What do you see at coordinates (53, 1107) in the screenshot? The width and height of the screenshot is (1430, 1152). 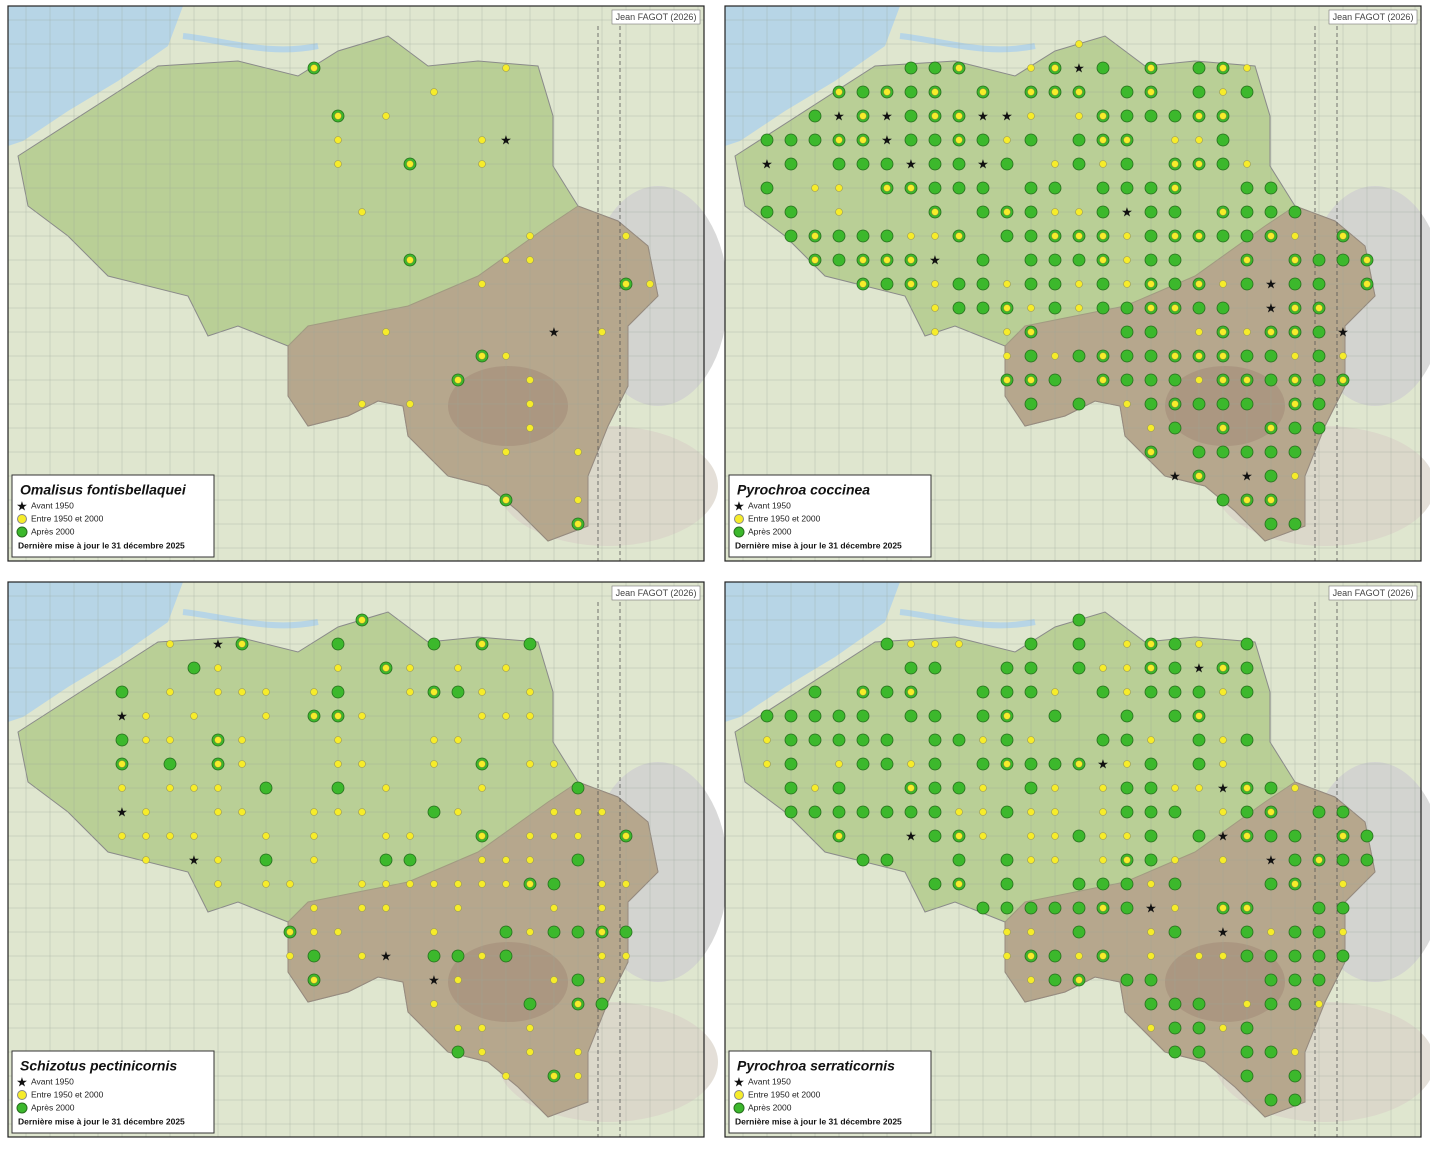 I see `legend-label: Après 2000` at bounding box center [53, 1107].